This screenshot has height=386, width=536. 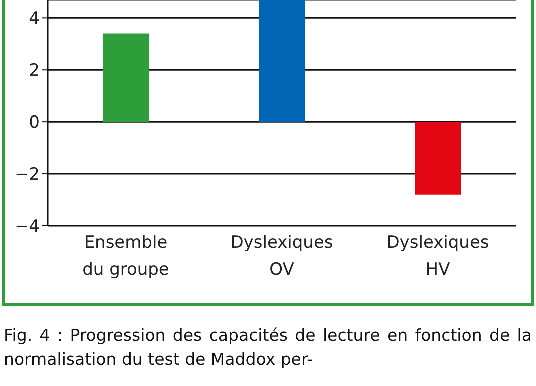 I want to click on x-tick-label: Ensemble du groupe, so click(x=126, y=256).